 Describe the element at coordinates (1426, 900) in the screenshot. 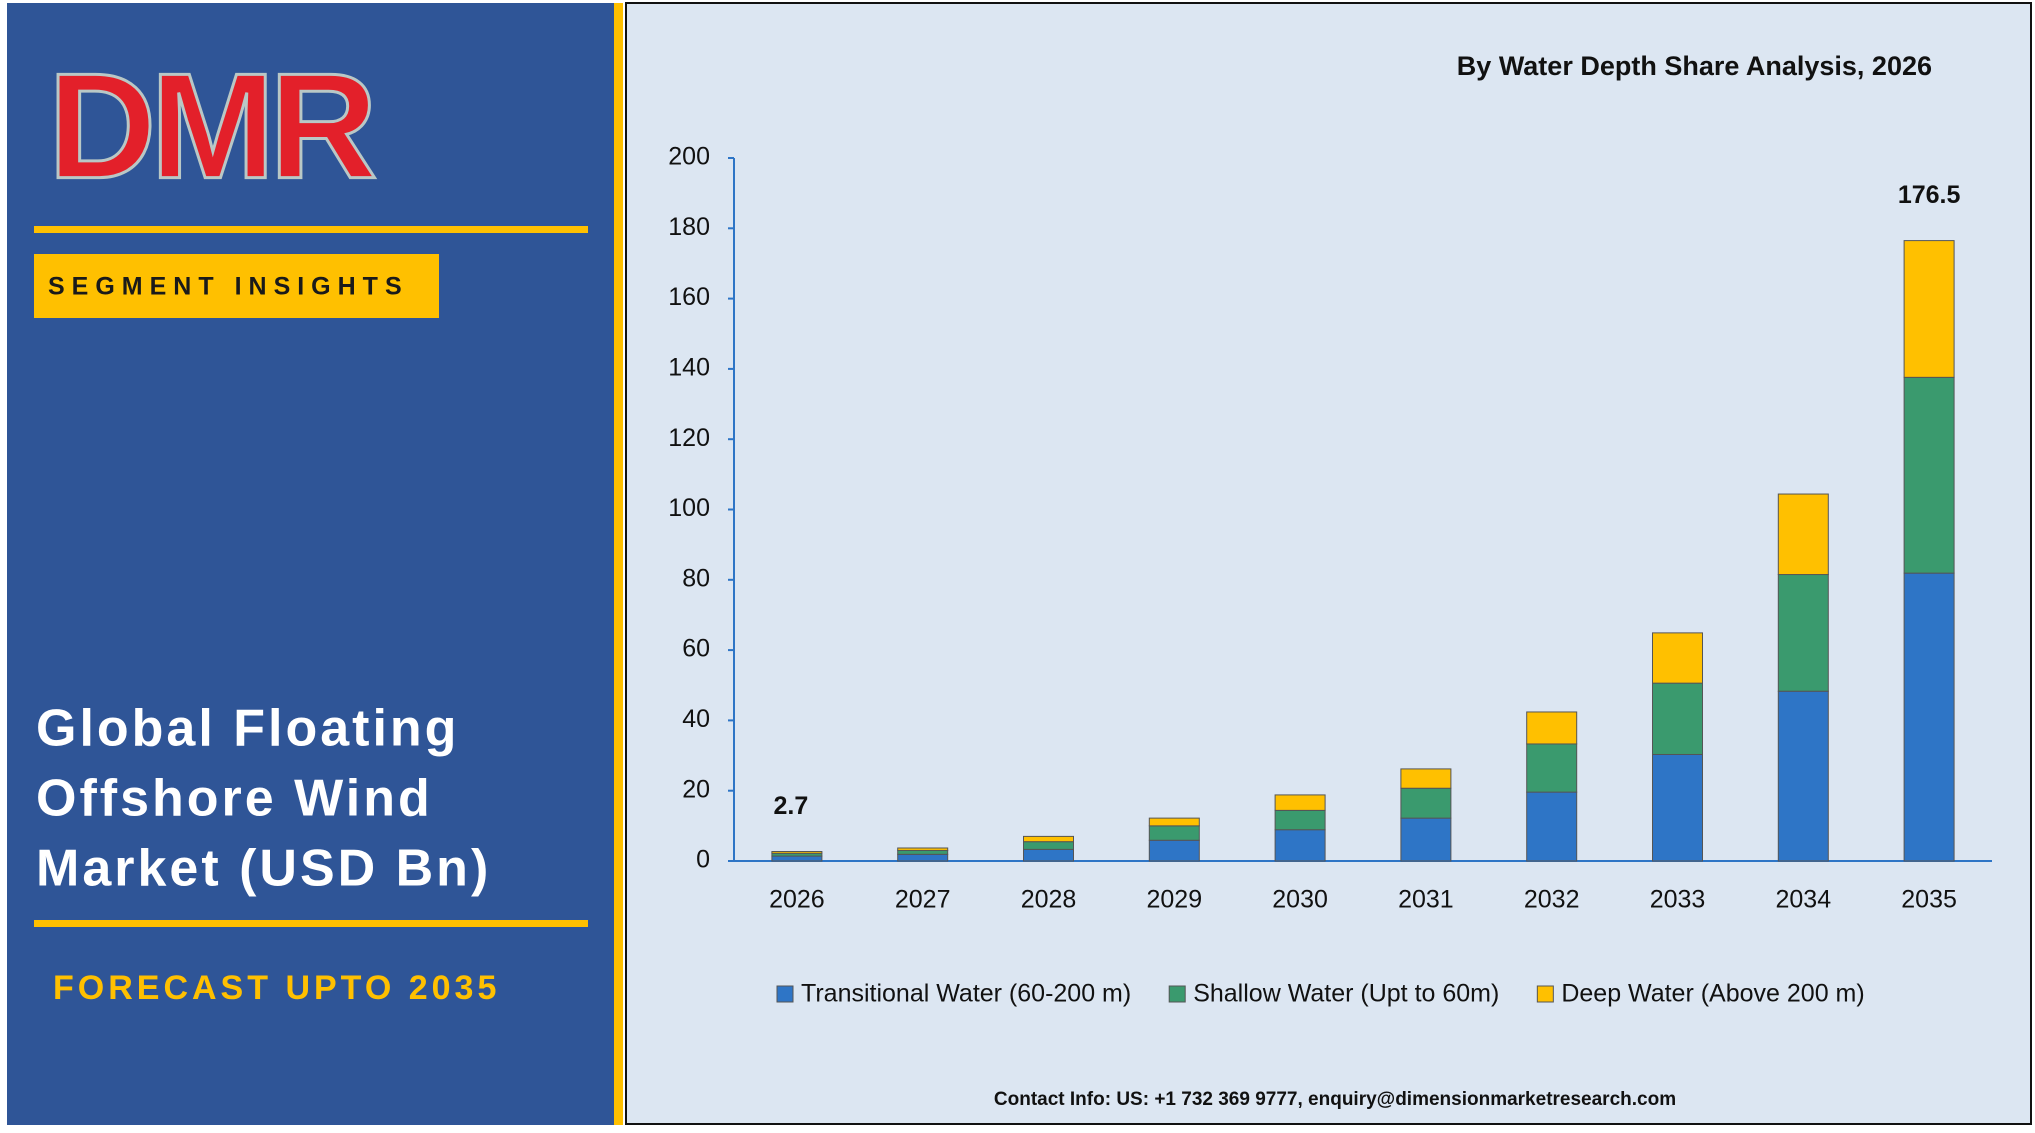

I see `x-tick-label: 2031` at that location.